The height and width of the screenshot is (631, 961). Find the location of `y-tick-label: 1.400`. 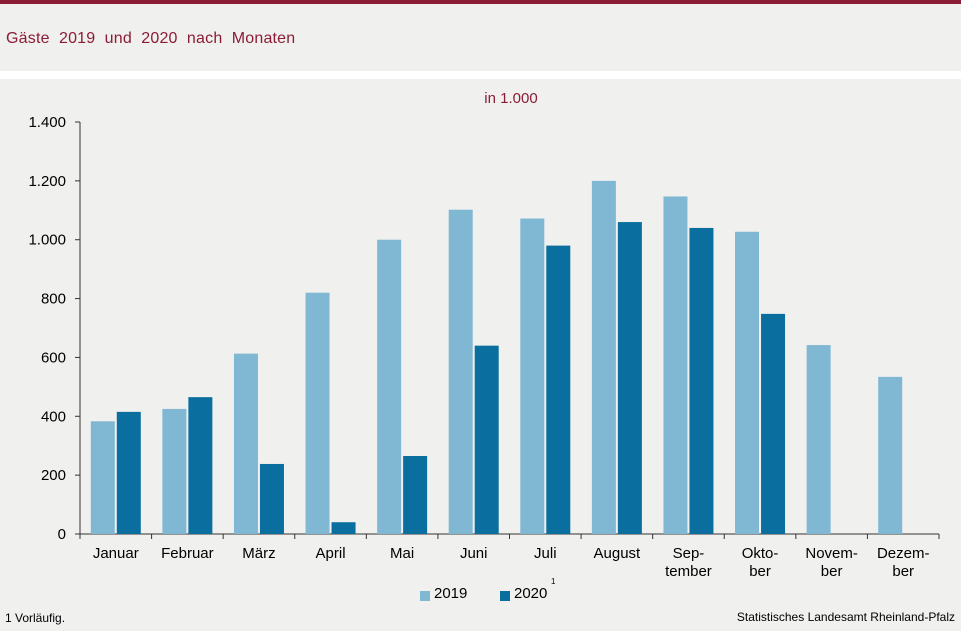

y-tick-label: 1.400 is located at coordinates (47, 122).